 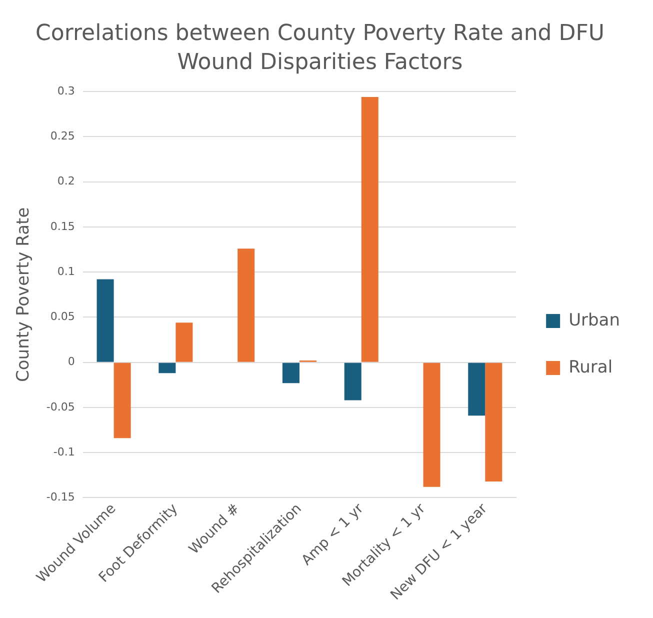 I want to click on y-tick-label: -0.15, so click(x=60, y=497).